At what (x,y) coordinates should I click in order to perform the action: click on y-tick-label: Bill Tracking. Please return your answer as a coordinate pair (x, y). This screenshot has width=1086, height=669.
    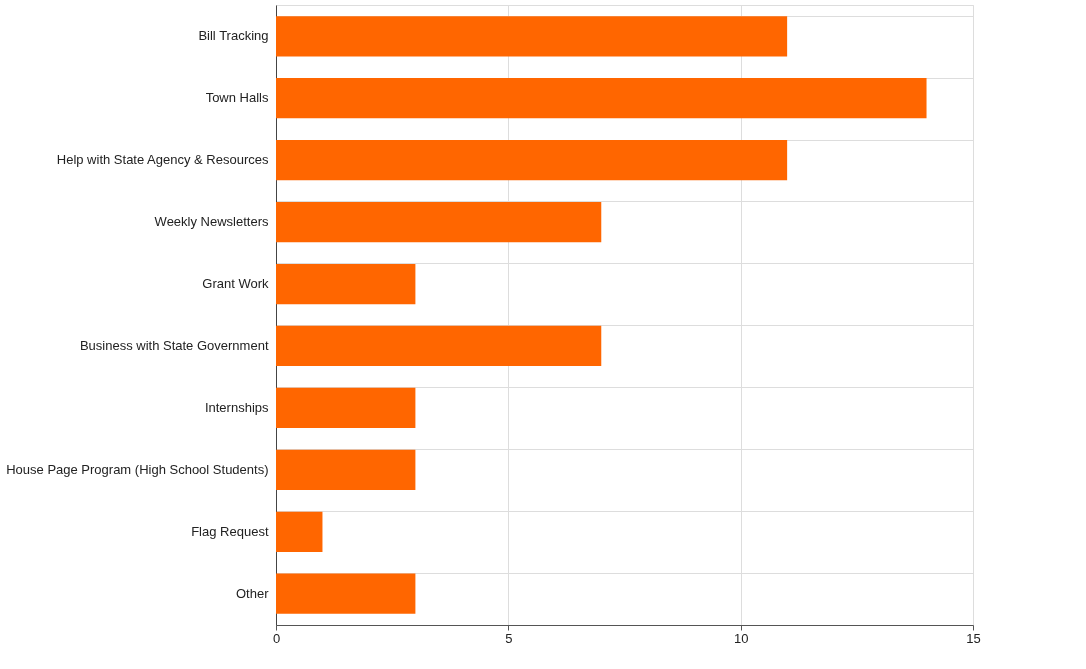
    Looking at the image, I should click on (233, 36).